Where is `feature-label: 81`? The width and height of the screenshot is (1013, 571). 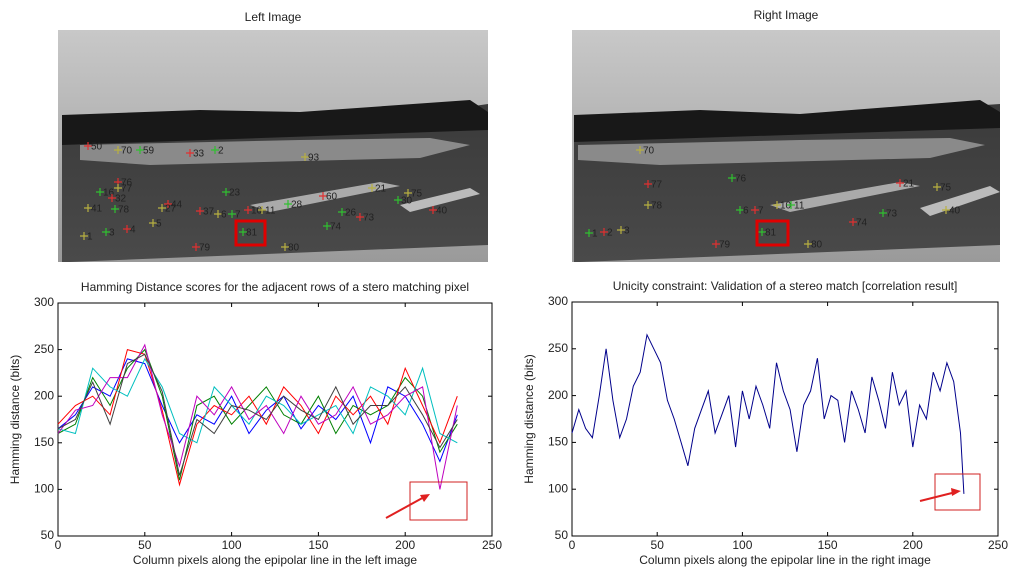
feature-label: 81 is located at coordinates (252, 233).